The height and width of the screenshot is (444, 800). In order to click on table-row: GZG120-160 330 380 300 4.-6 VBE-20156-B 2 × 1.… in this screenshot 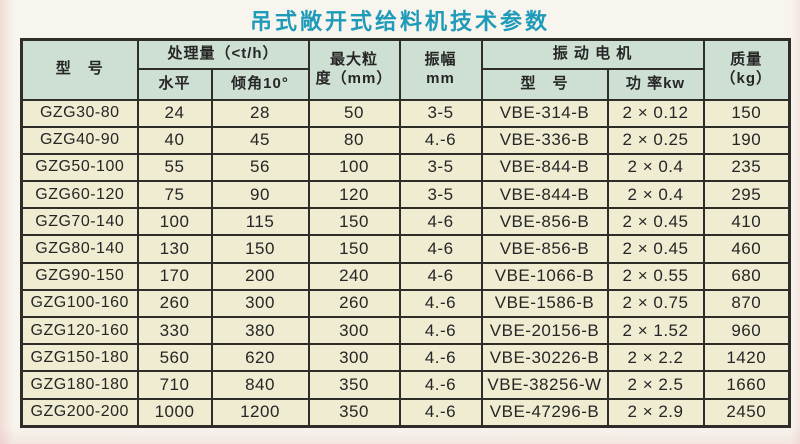, I will do `click(405, 330)`.